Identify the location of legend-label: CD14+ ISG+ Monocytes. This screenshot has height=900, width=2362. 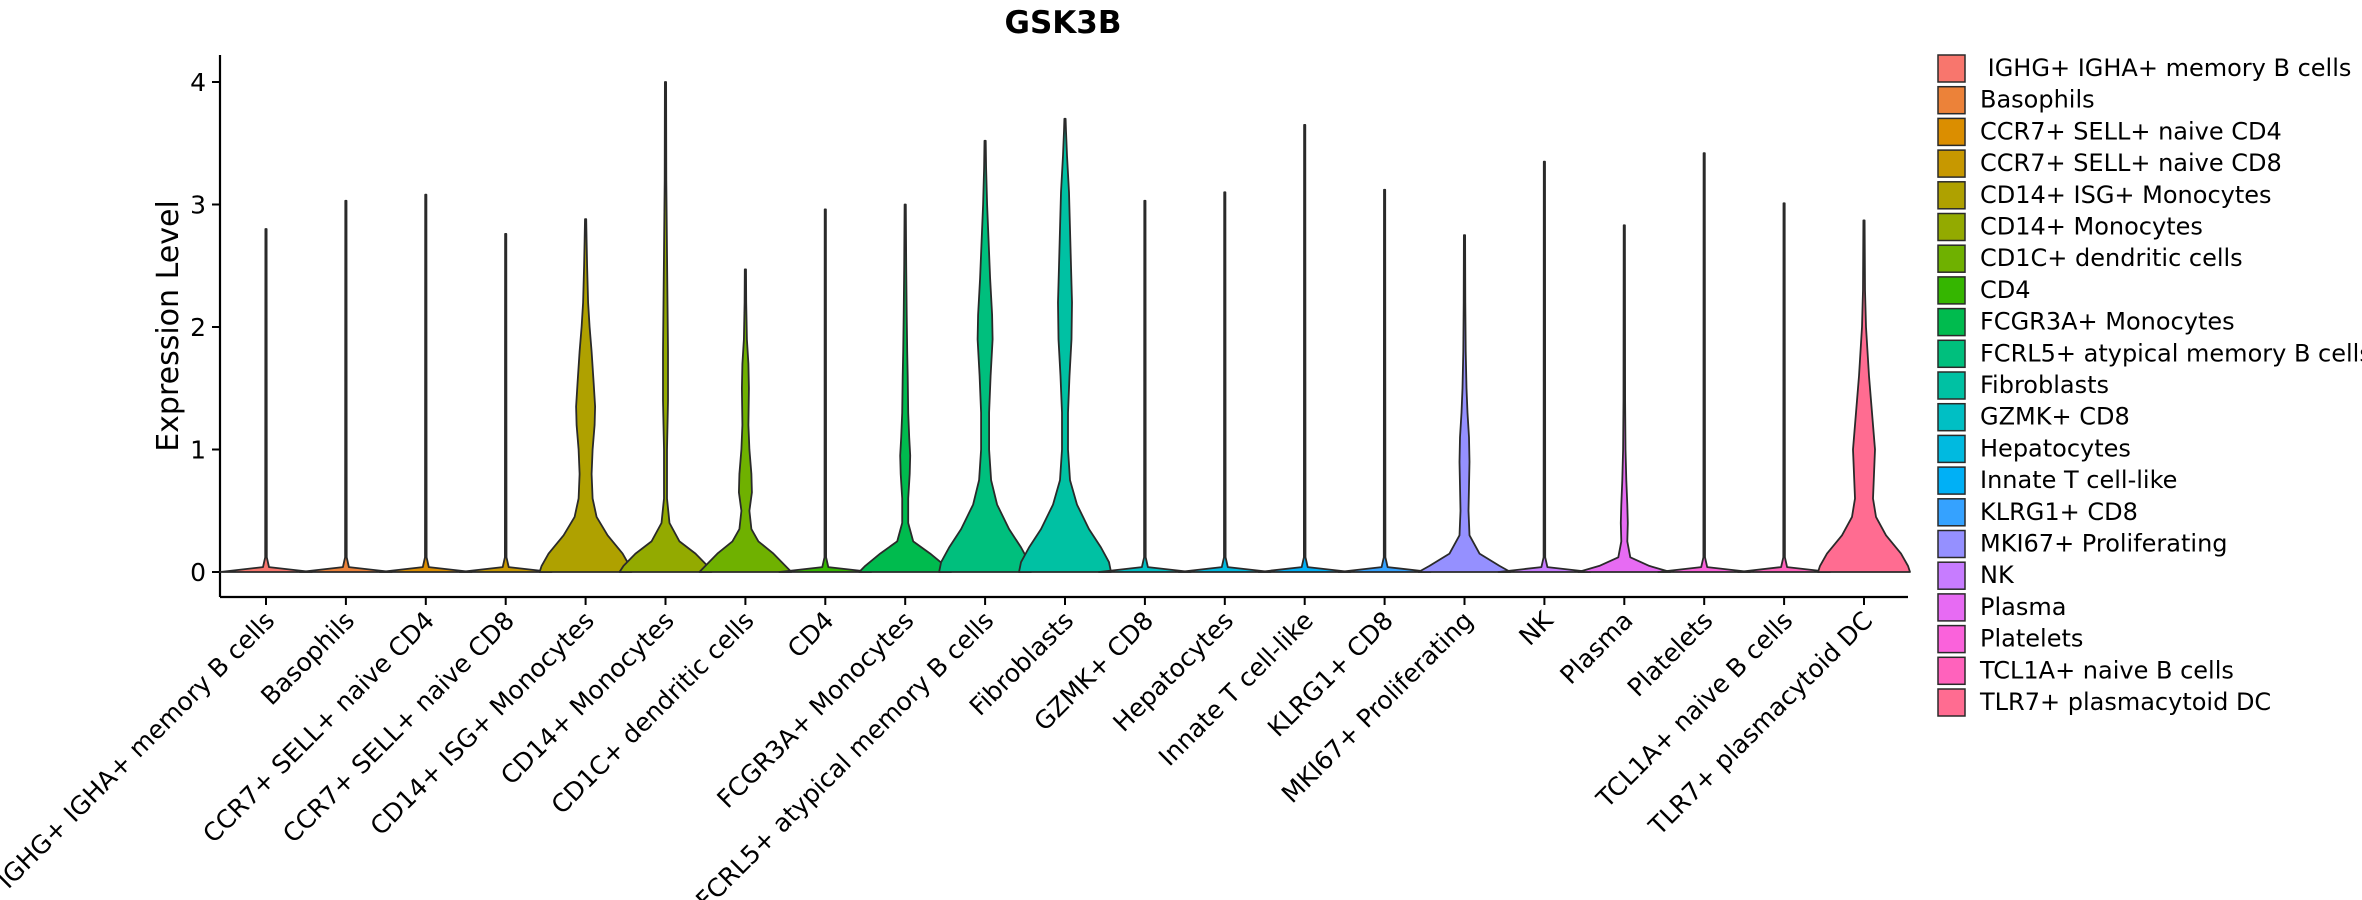
(2126, 195).